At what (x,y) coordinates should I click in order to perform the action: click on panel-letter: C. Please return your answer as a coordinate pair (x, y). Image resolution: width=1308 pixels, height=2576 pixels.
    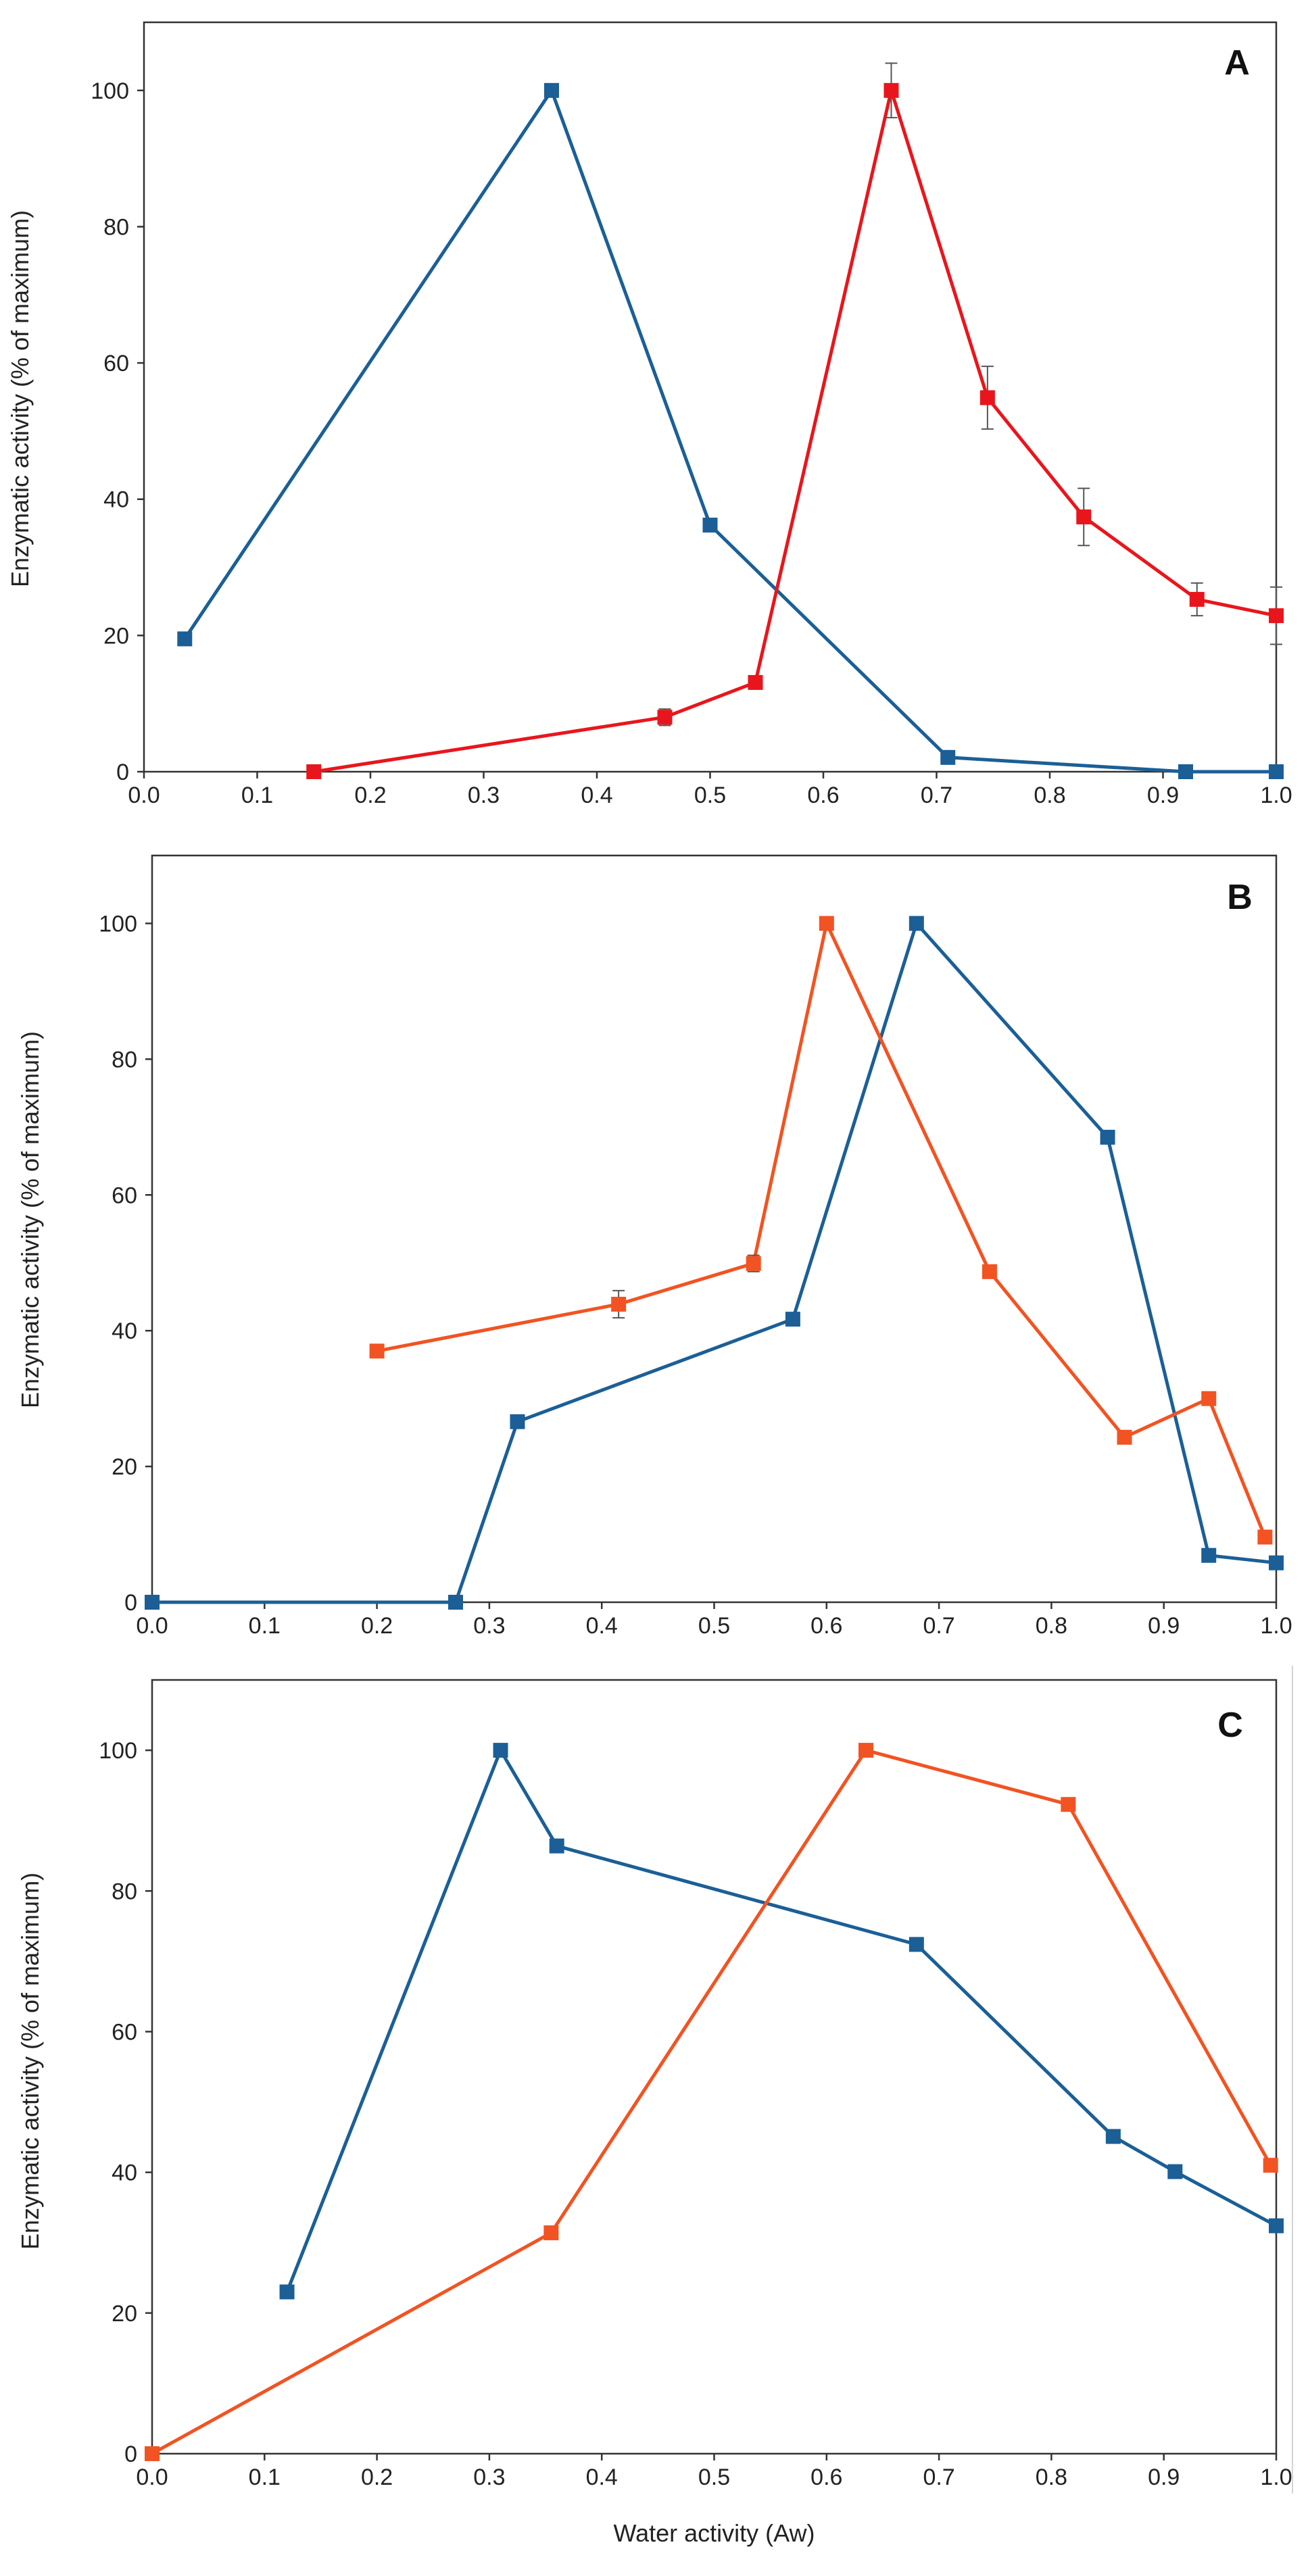
    Looking at the image, I should click on (1230, 1726).